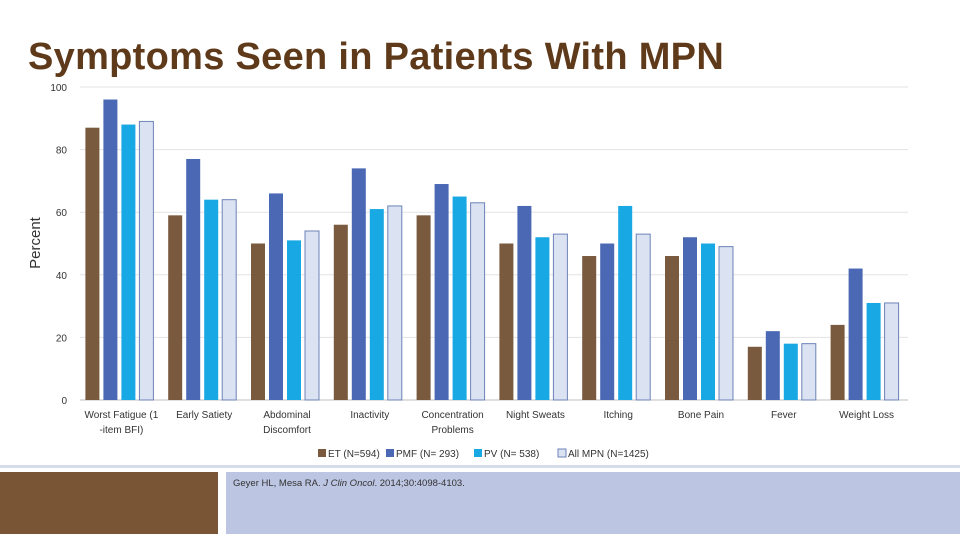  What do you see at coordinates (480, 466) in the screenshot?
I see `footer-strip` at bounding box center [480, 466].